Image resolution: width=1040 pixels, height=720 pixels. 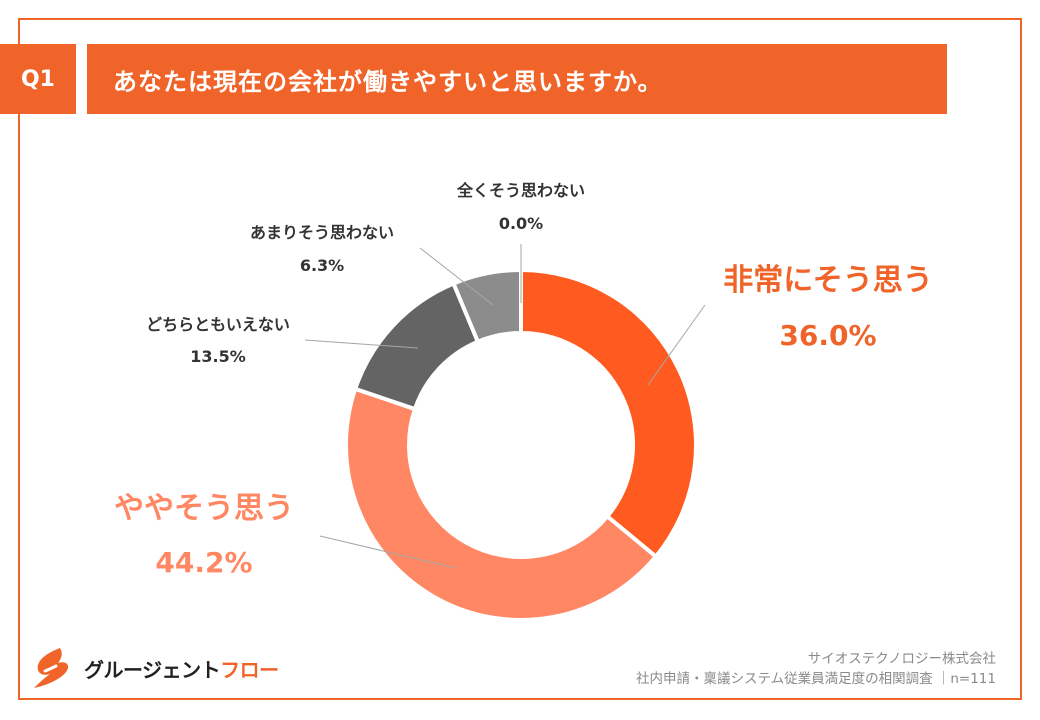 What do you see at coordinates (456, 276) in the screenshot?
I see `leader-line-somewhat-disagree` at bounding box center [456, 276].